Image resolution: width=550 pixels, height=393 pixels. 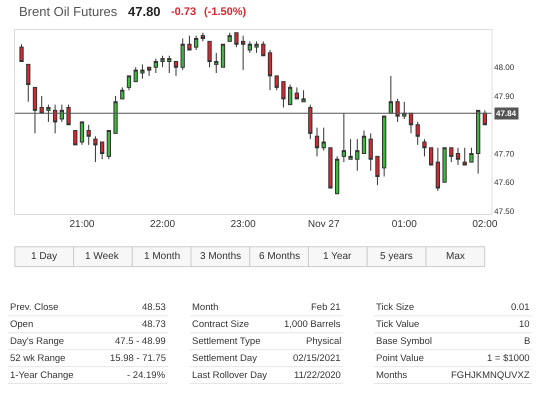 I want to click on text: 47.5 - 48.99, so click(x=140, y=341).